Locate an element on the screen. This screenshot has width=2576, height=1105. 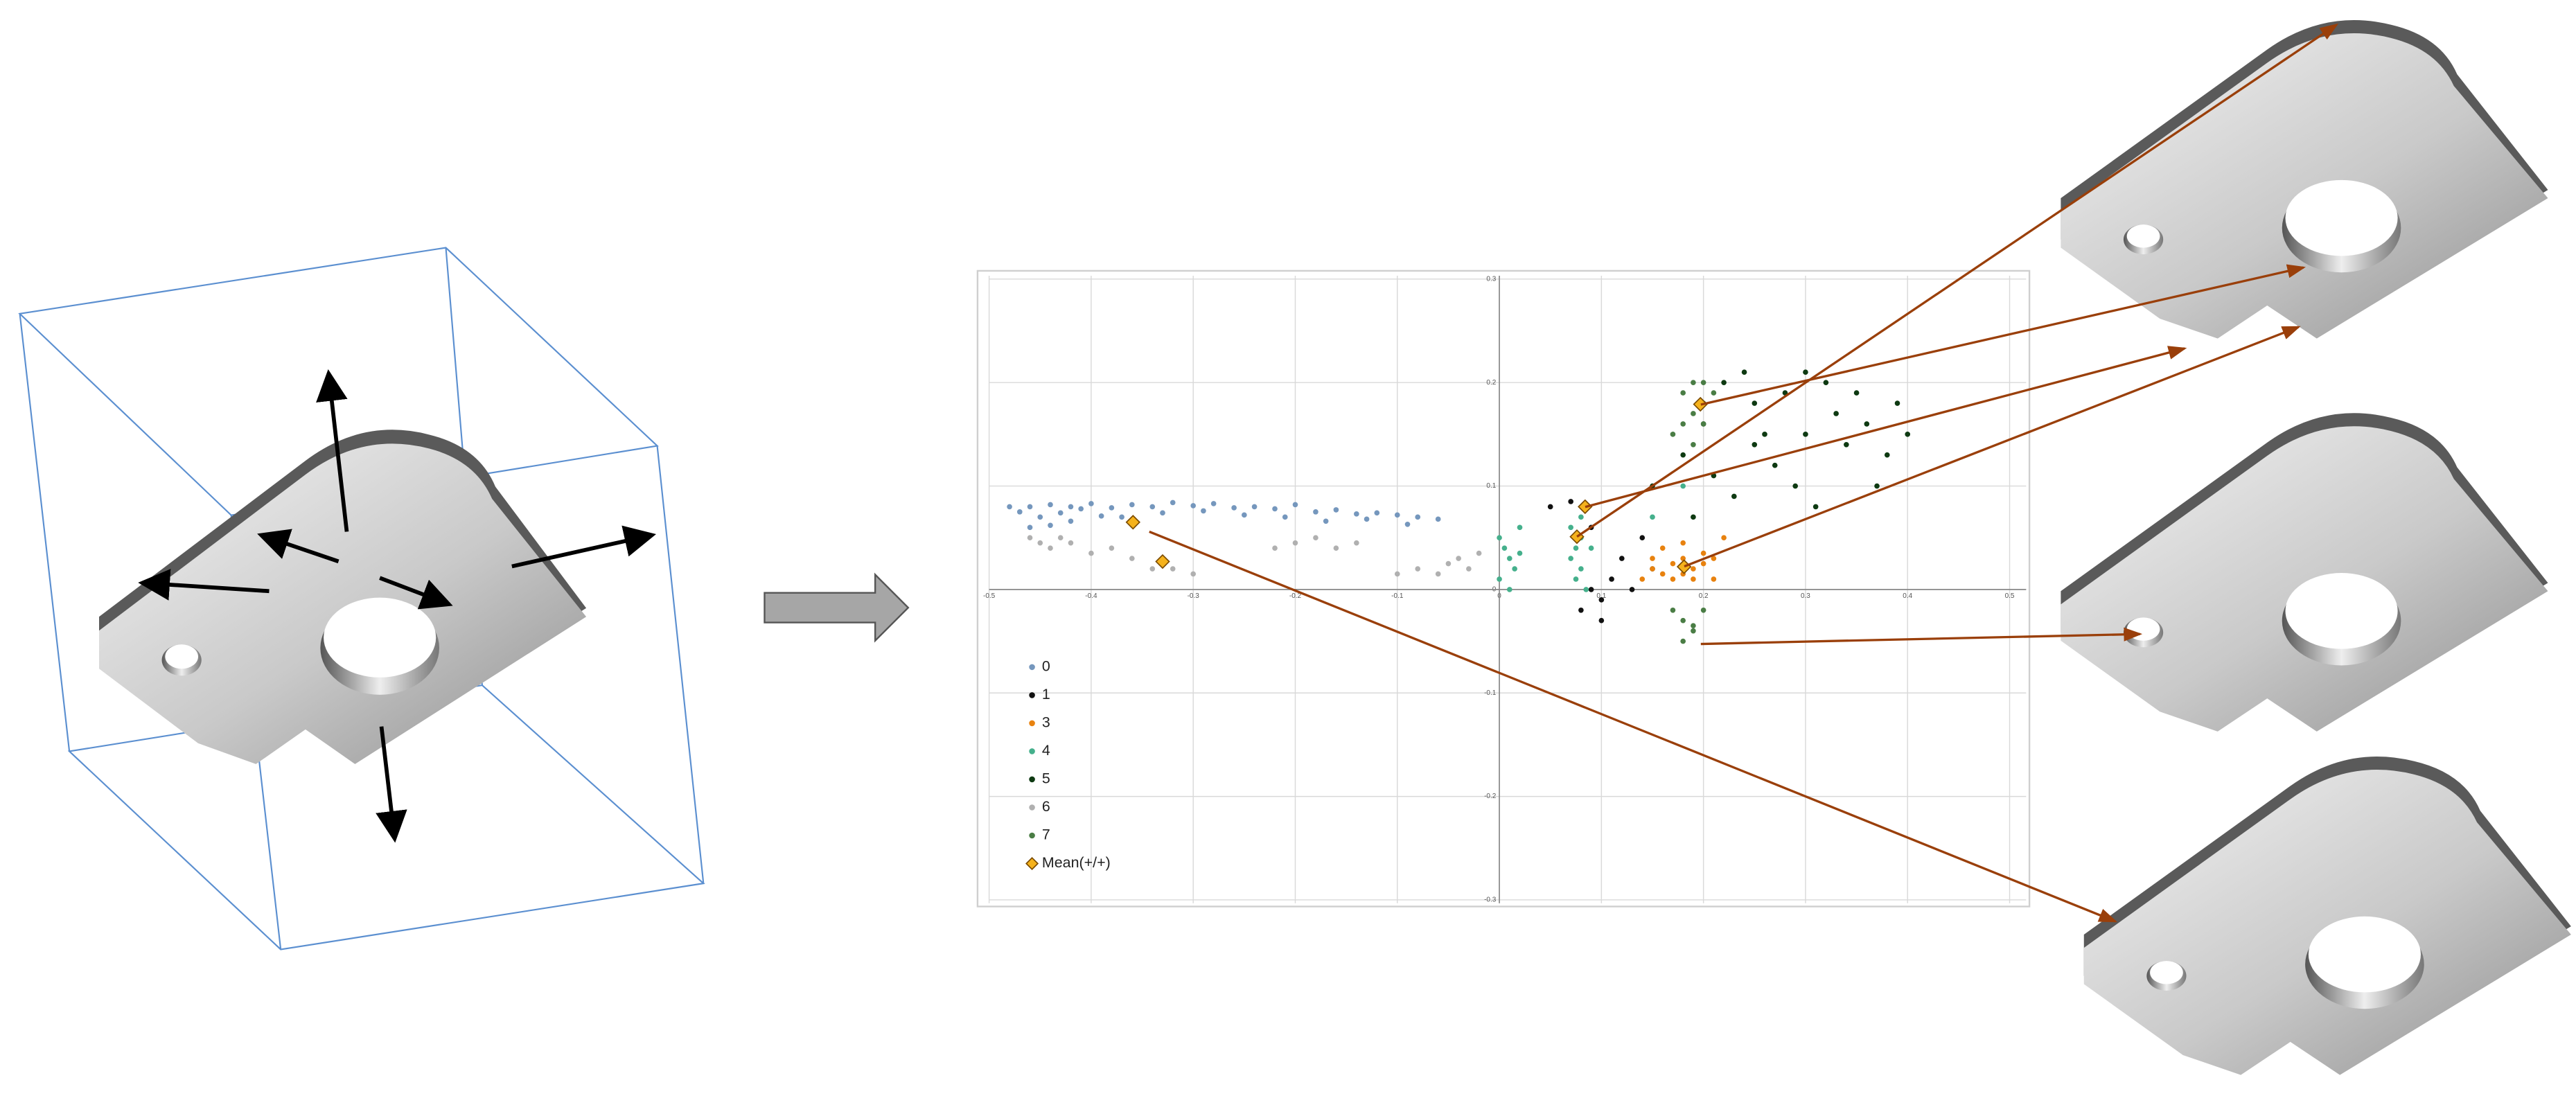
legend-label: 1 is located at coordinates (1046, 694).